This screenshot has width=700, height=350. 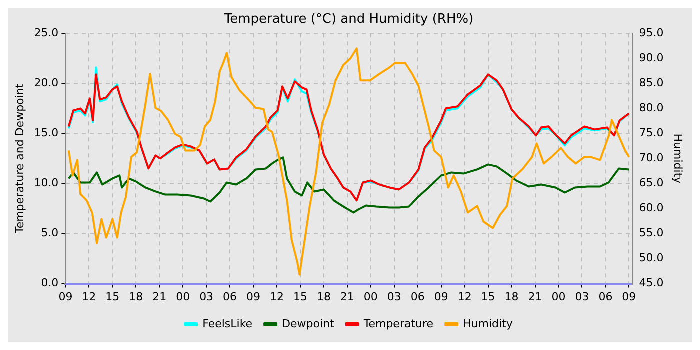 What do you see at coordinates (651, 57) in the screenshot?
I see `y2-tick-label: 90.0` at bounding box center [651, 57].